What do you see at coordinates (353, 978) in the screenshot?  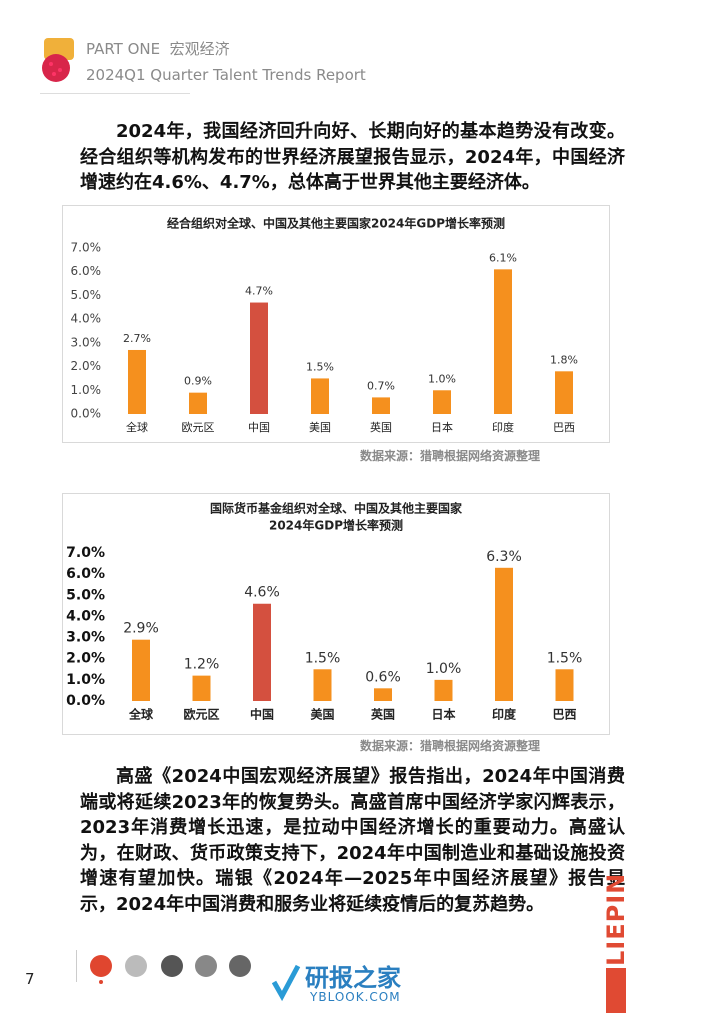 I see `watermark: 研报之家` at bounding box center [353, 978].